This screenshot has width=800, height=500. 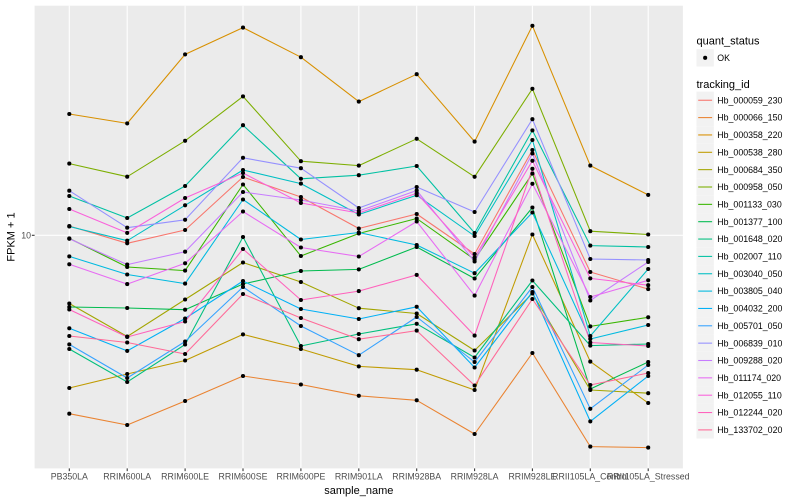 I want to click on svg-text: Hb_000538_280, so click(x=749, y=152).